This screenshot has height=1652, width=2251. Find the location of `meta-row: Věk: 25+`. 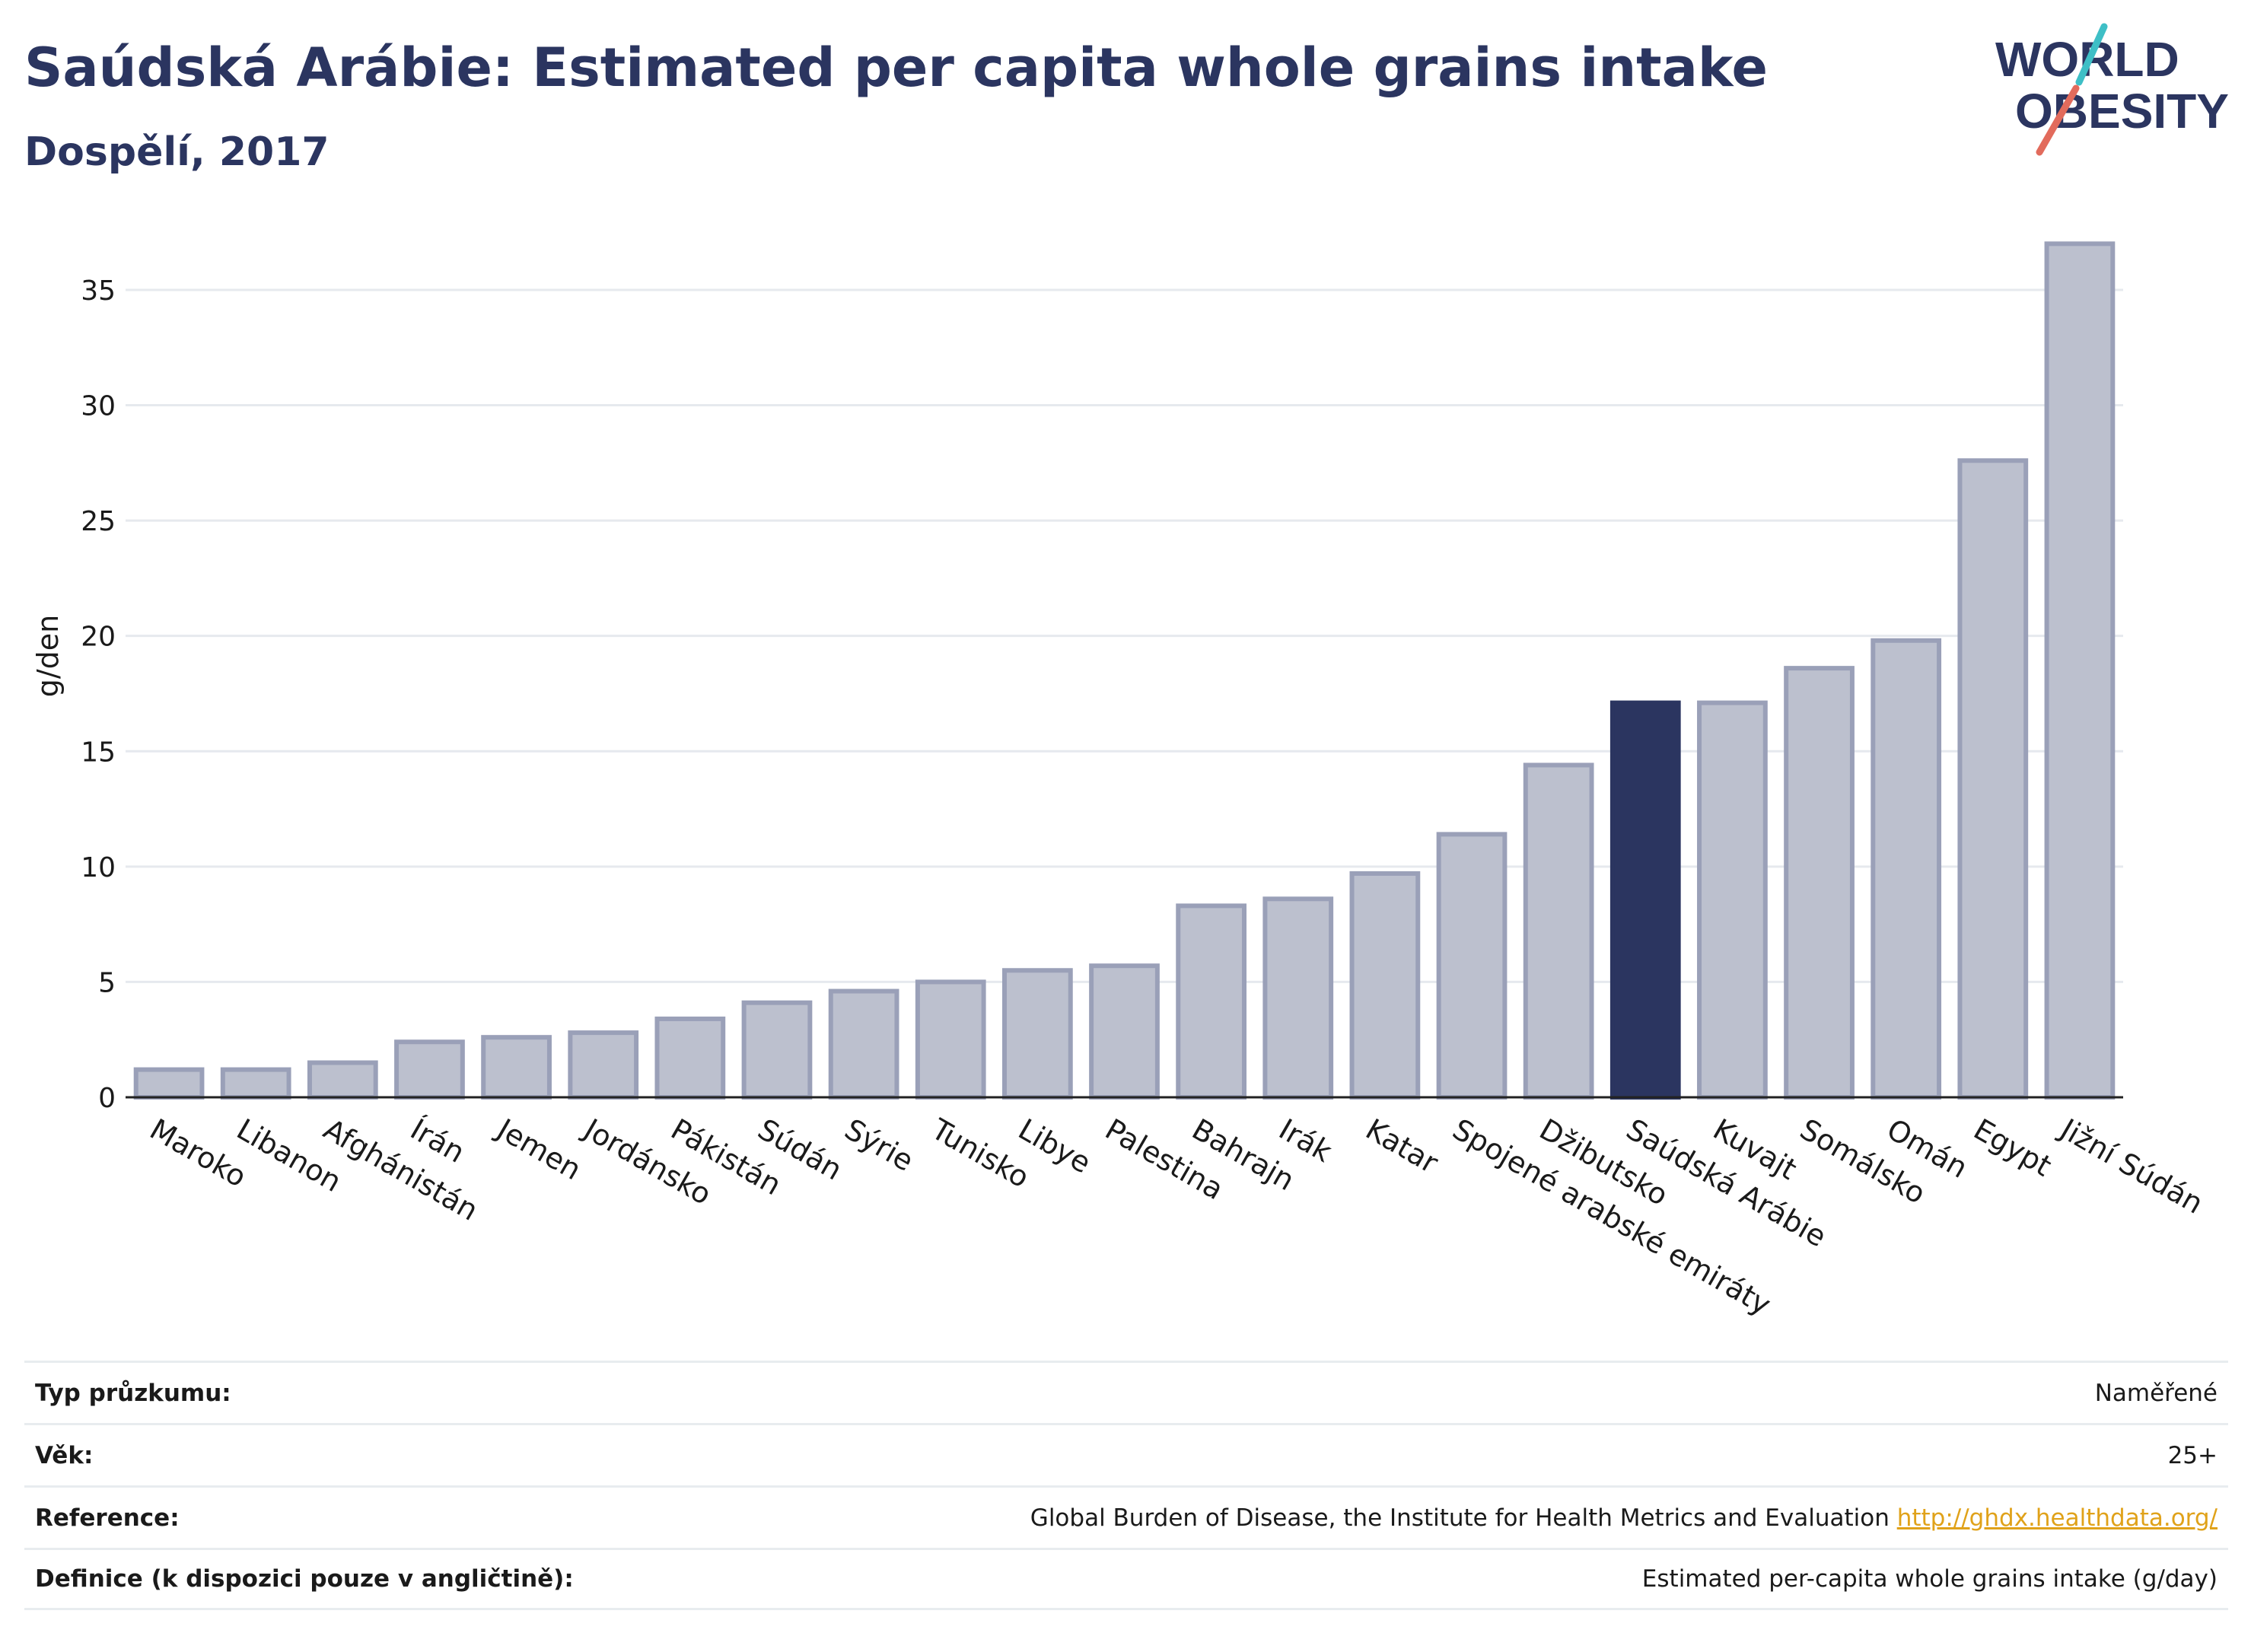

meta-row: Věk: 25+ is located at coordinates (1126, 1454).